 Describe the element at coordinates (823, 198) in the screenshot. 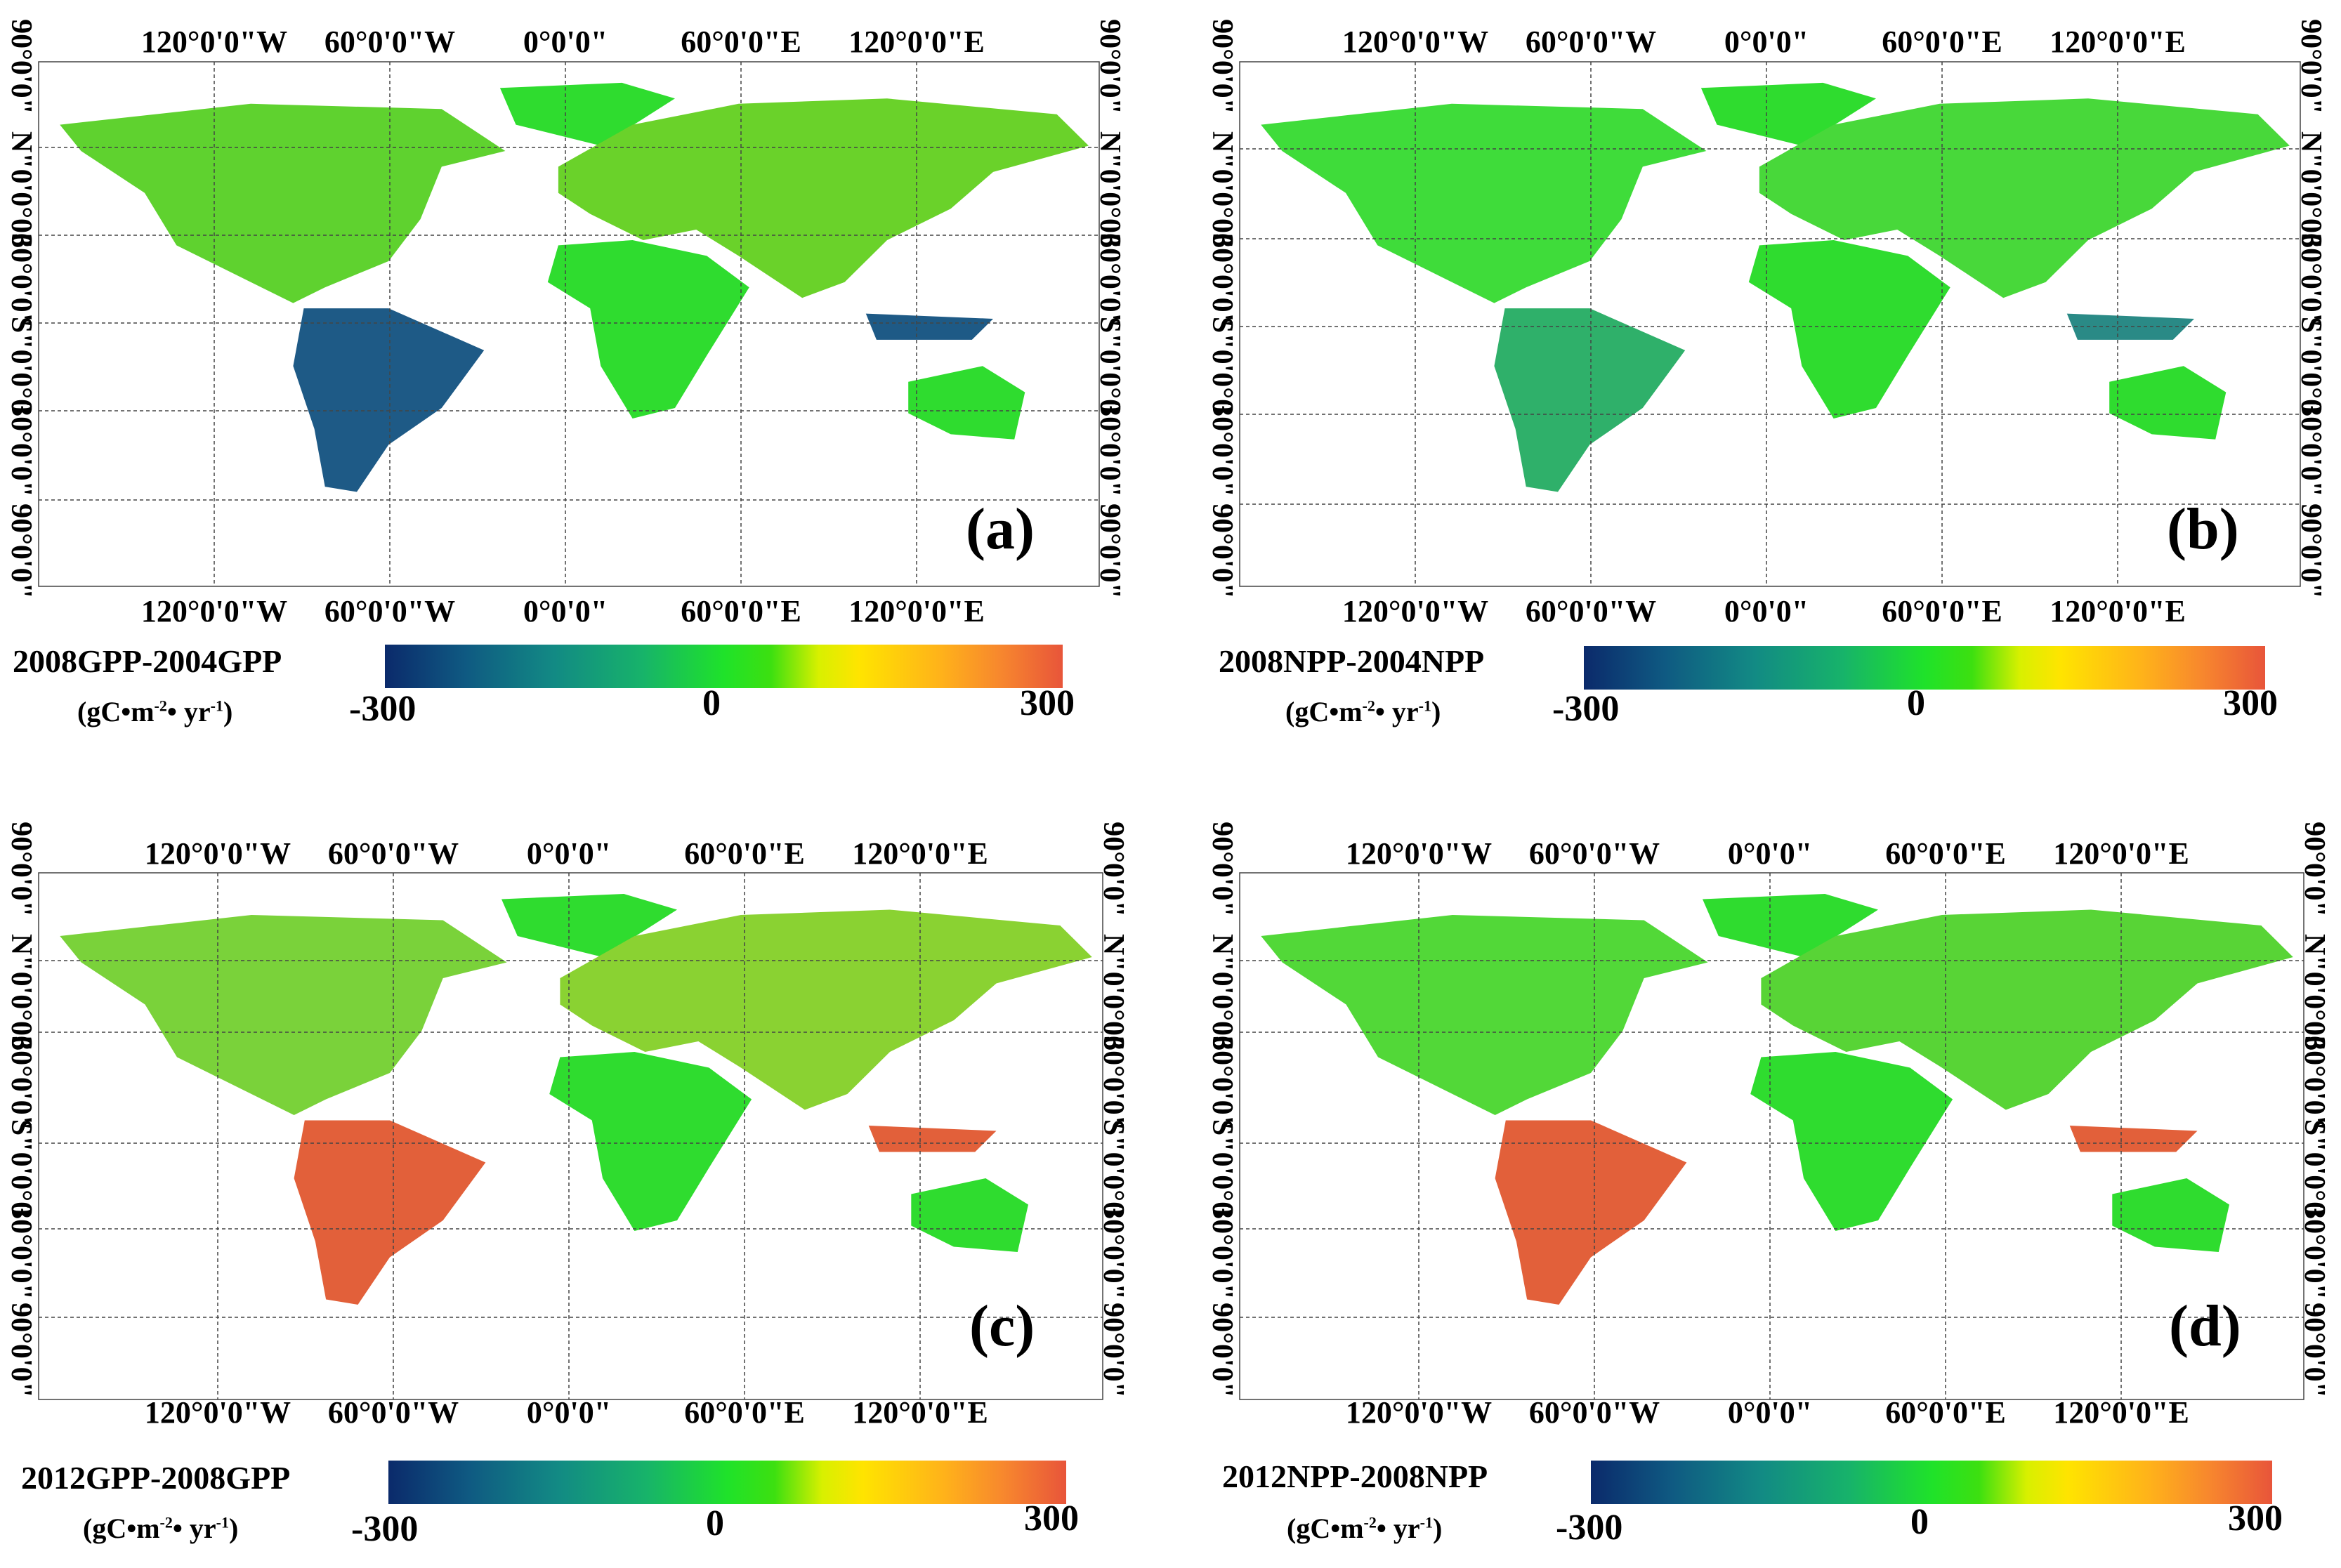

I see `eurasia-landmass` at that location.